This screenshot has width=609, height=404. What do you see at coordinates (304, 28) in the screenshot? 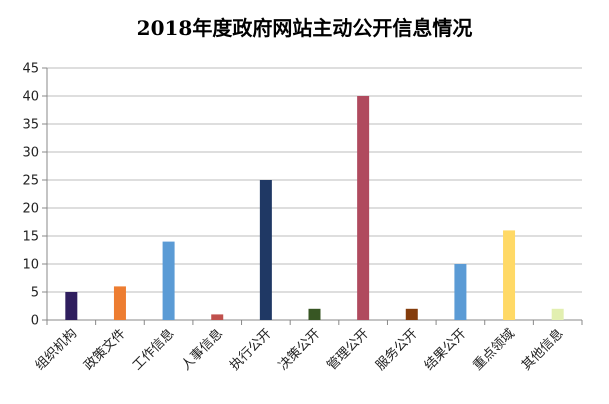
I see `chart-title: 2018年度政府网站主动公开信息情况` at bounding box center [304, 28].